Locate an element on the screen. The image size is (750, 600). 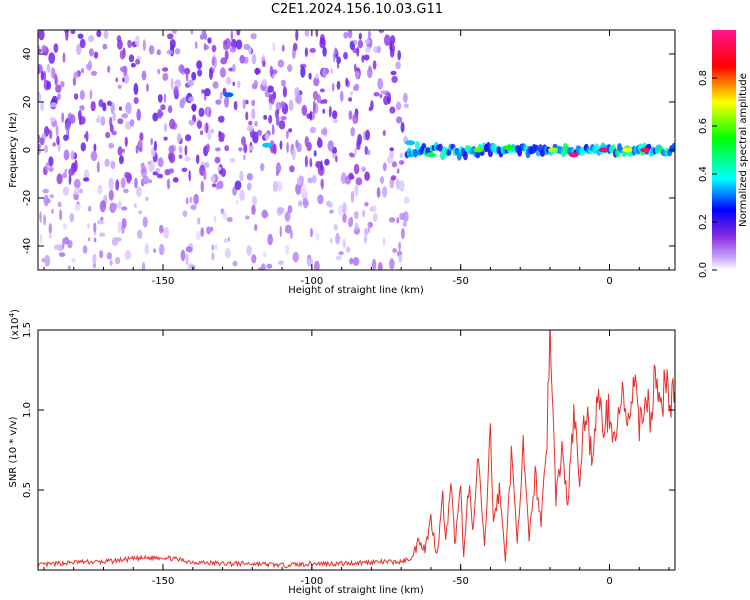
x-tick-label: -50 is located at coordinates (461, 581).